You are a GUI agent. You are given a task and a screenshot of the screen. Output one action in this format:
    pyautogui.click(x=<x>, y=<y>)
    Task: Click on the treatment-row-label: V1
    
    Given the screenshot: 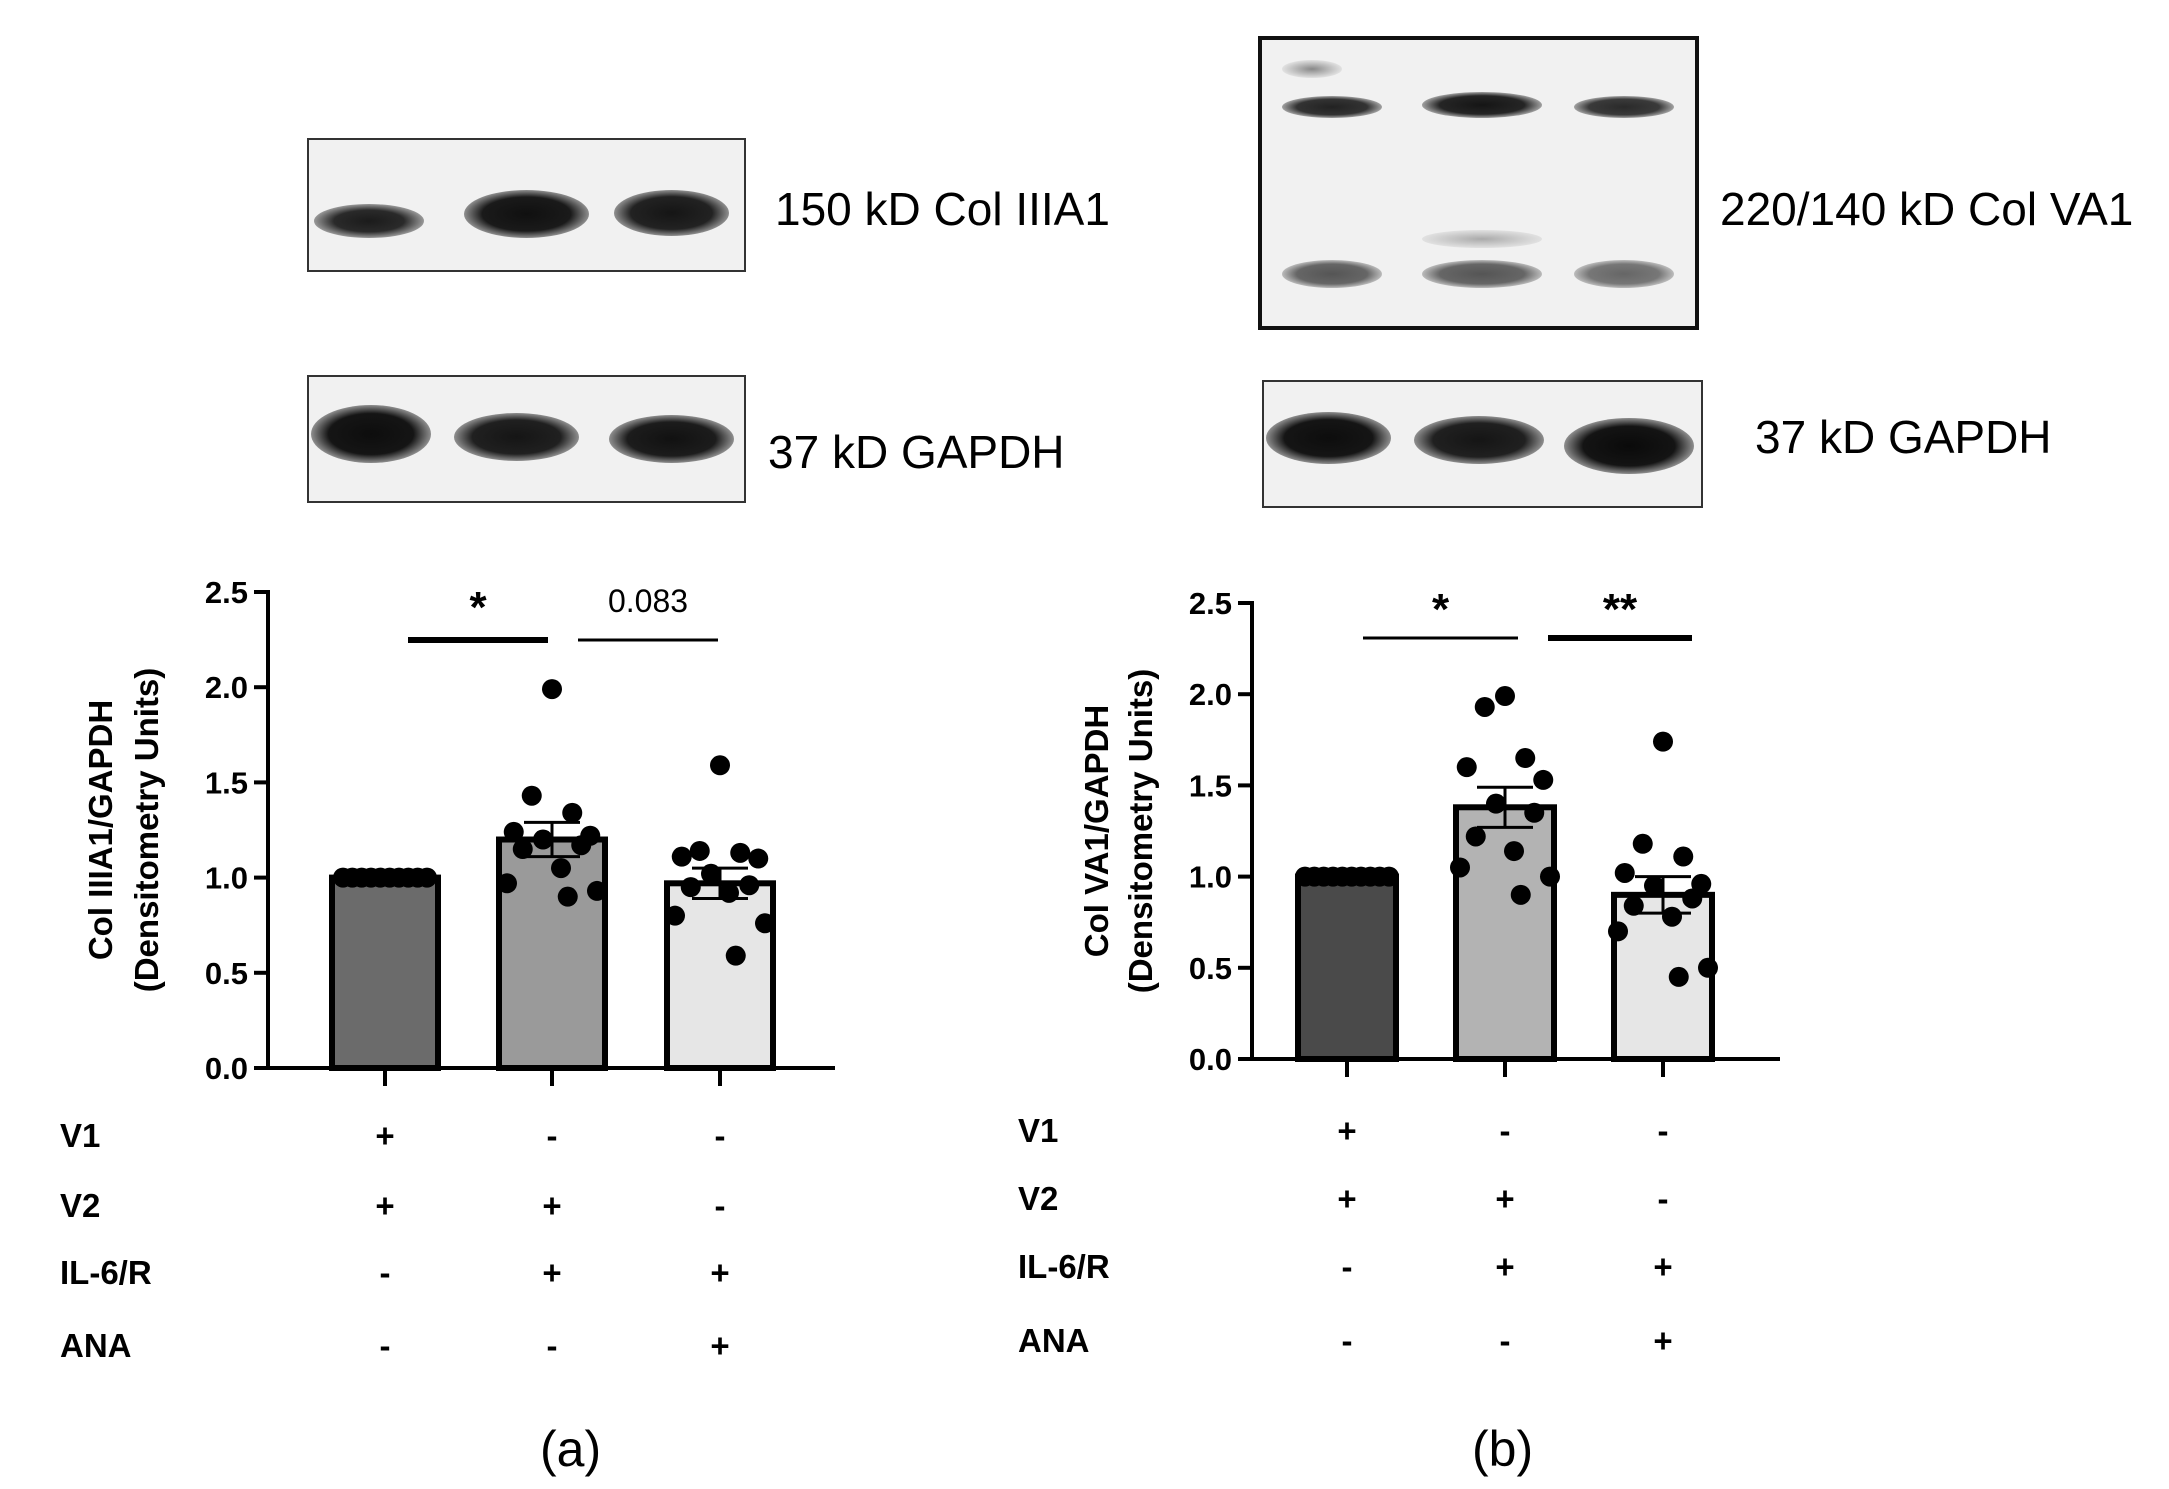 What is the action you would take?
    pyautogui.click(x=80, y=1135)
    